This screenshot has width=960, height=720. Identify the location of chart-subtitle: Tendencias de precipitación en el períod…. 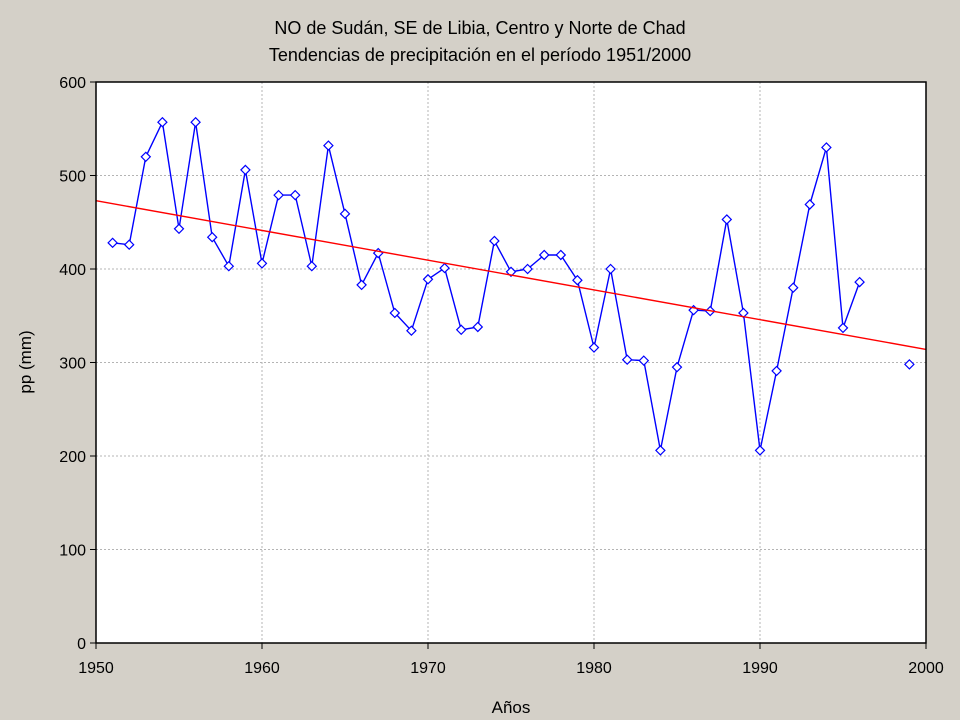
(480, 55).